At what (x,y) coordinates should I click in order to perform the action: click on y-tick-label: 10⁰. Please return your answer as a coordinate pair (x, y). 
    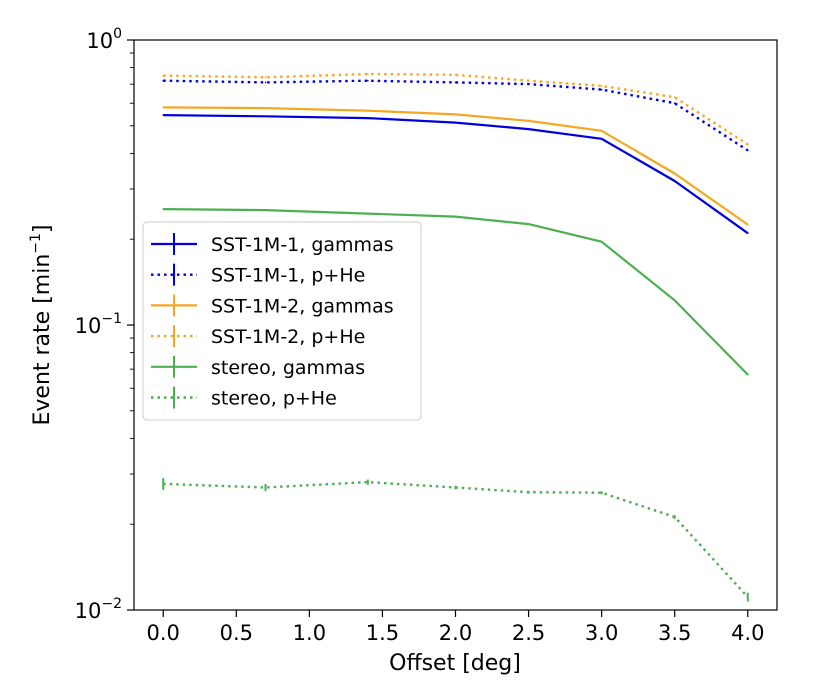
    Looking at the image, I should click on (104, 39).